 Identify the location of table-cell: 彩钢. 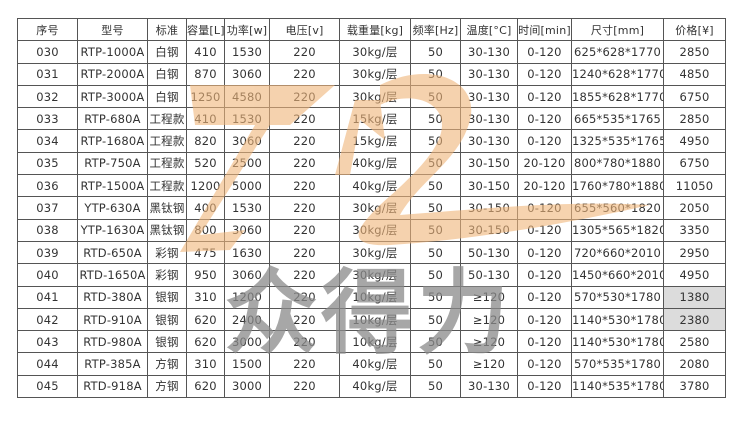
(167, 252).